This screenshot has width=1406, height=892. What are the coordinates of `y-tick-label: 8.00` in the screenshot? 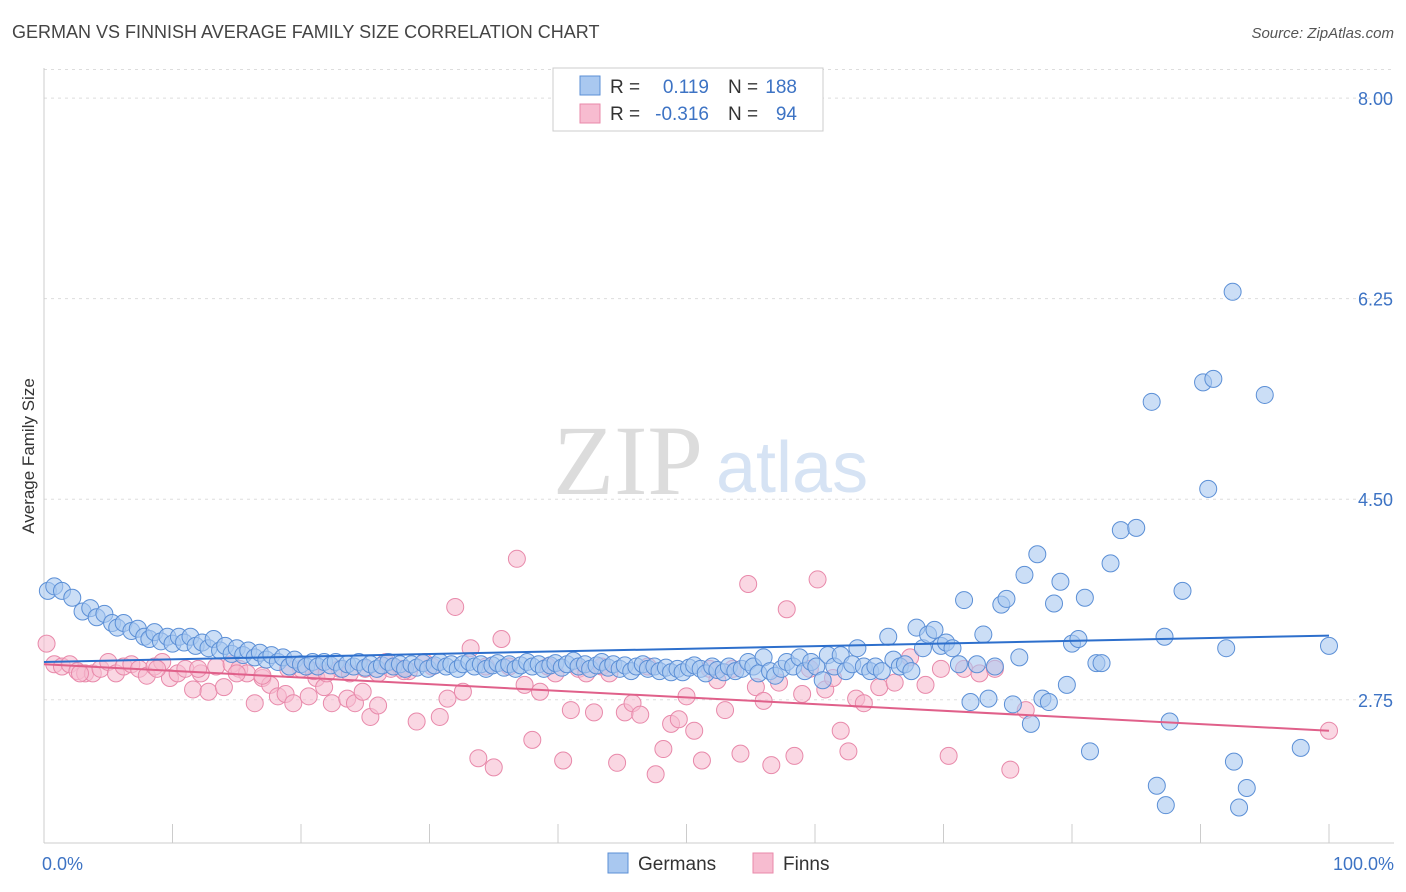 It's located at (1375, 99).